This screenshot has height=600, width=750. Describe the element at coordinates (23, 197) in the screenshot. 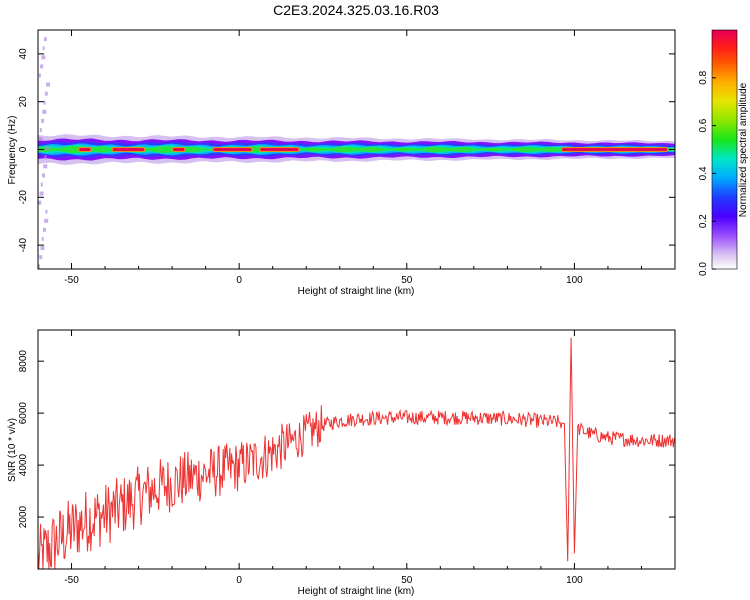

I see `heatmap-y-tick-label: -20` at that location.